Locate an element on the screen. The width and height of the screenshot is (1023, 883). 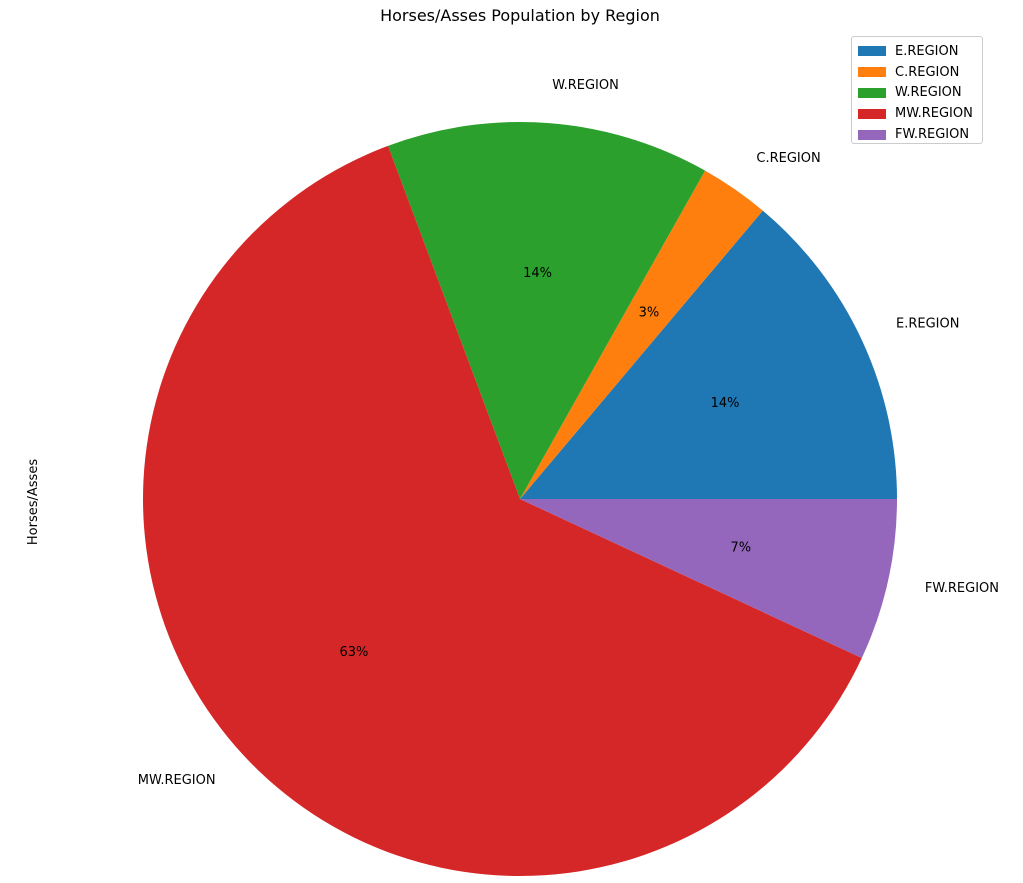
legend-label: FW.REGION is located at coordinates (932, 135).